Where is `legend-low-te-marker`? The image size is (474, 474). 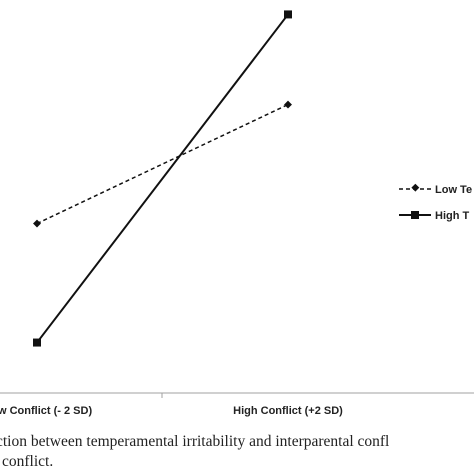 legend-low-te-marker is located at coordinates (415, 187).